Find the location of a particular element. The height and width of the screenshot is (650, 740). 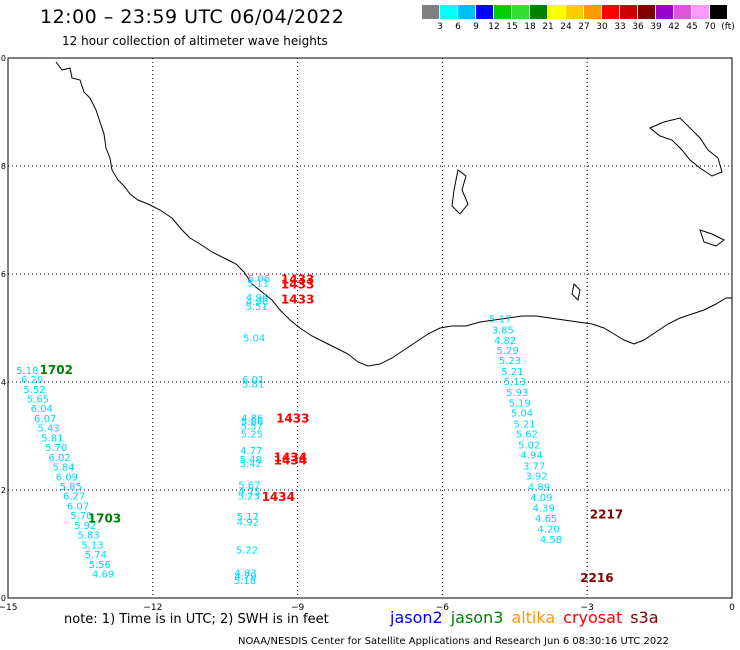

satellite-cryosat: cryosat is located at coordinates (593, 617).